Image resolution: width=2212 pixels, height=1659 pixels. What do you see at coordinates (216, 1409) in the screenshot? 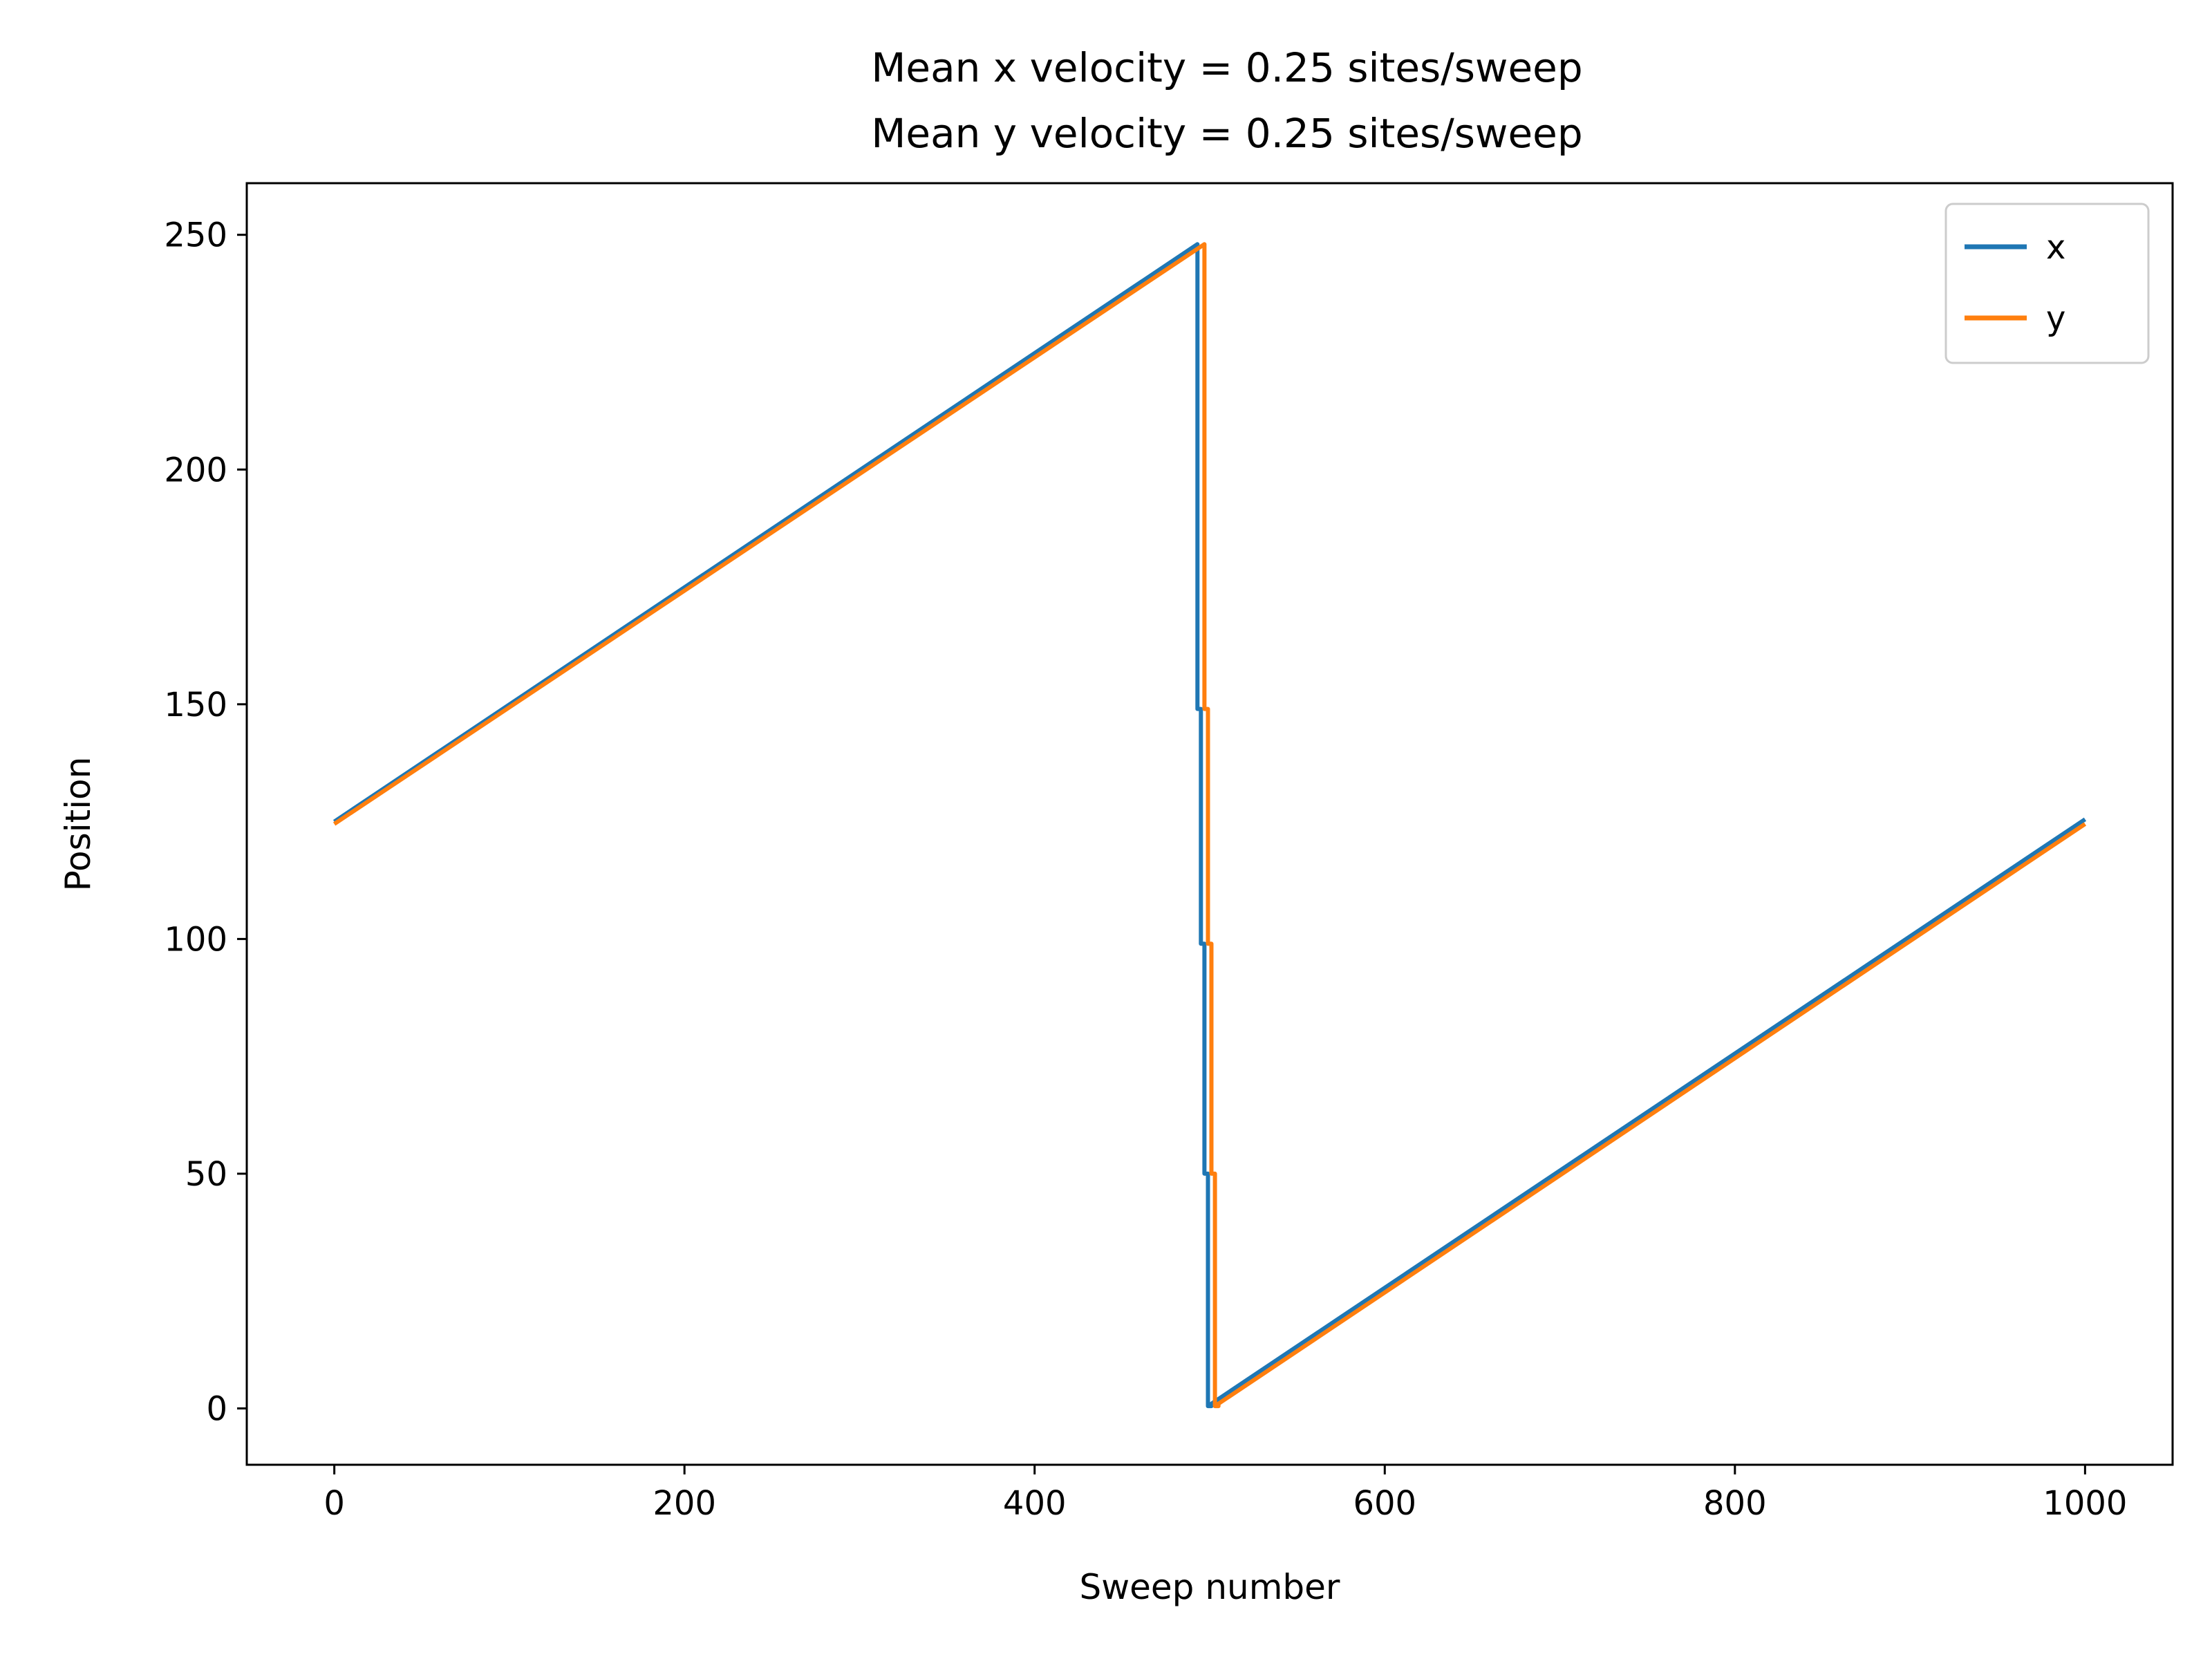
I see `y-tick-label: 0` at bounding box center [216, 1409].